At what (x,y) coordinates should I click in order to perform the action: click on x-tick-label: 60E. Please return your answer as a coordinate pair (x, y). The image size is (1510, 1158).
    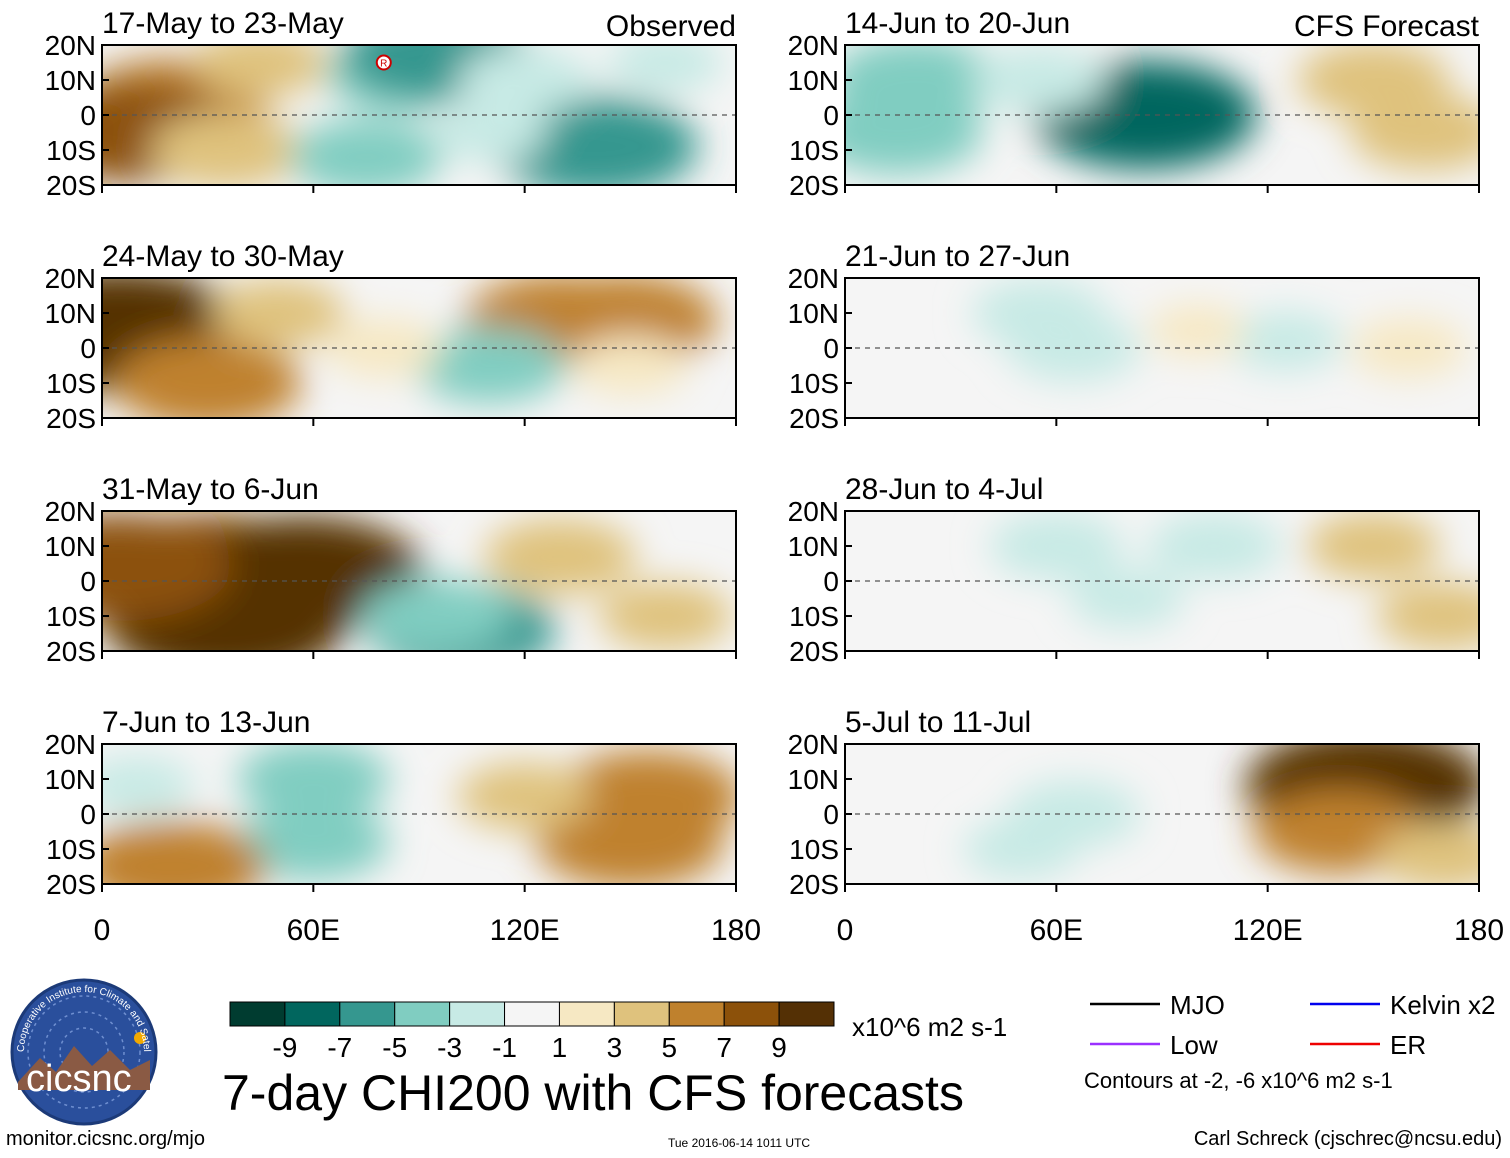
    Looking at the image, I should click on (313, 930).